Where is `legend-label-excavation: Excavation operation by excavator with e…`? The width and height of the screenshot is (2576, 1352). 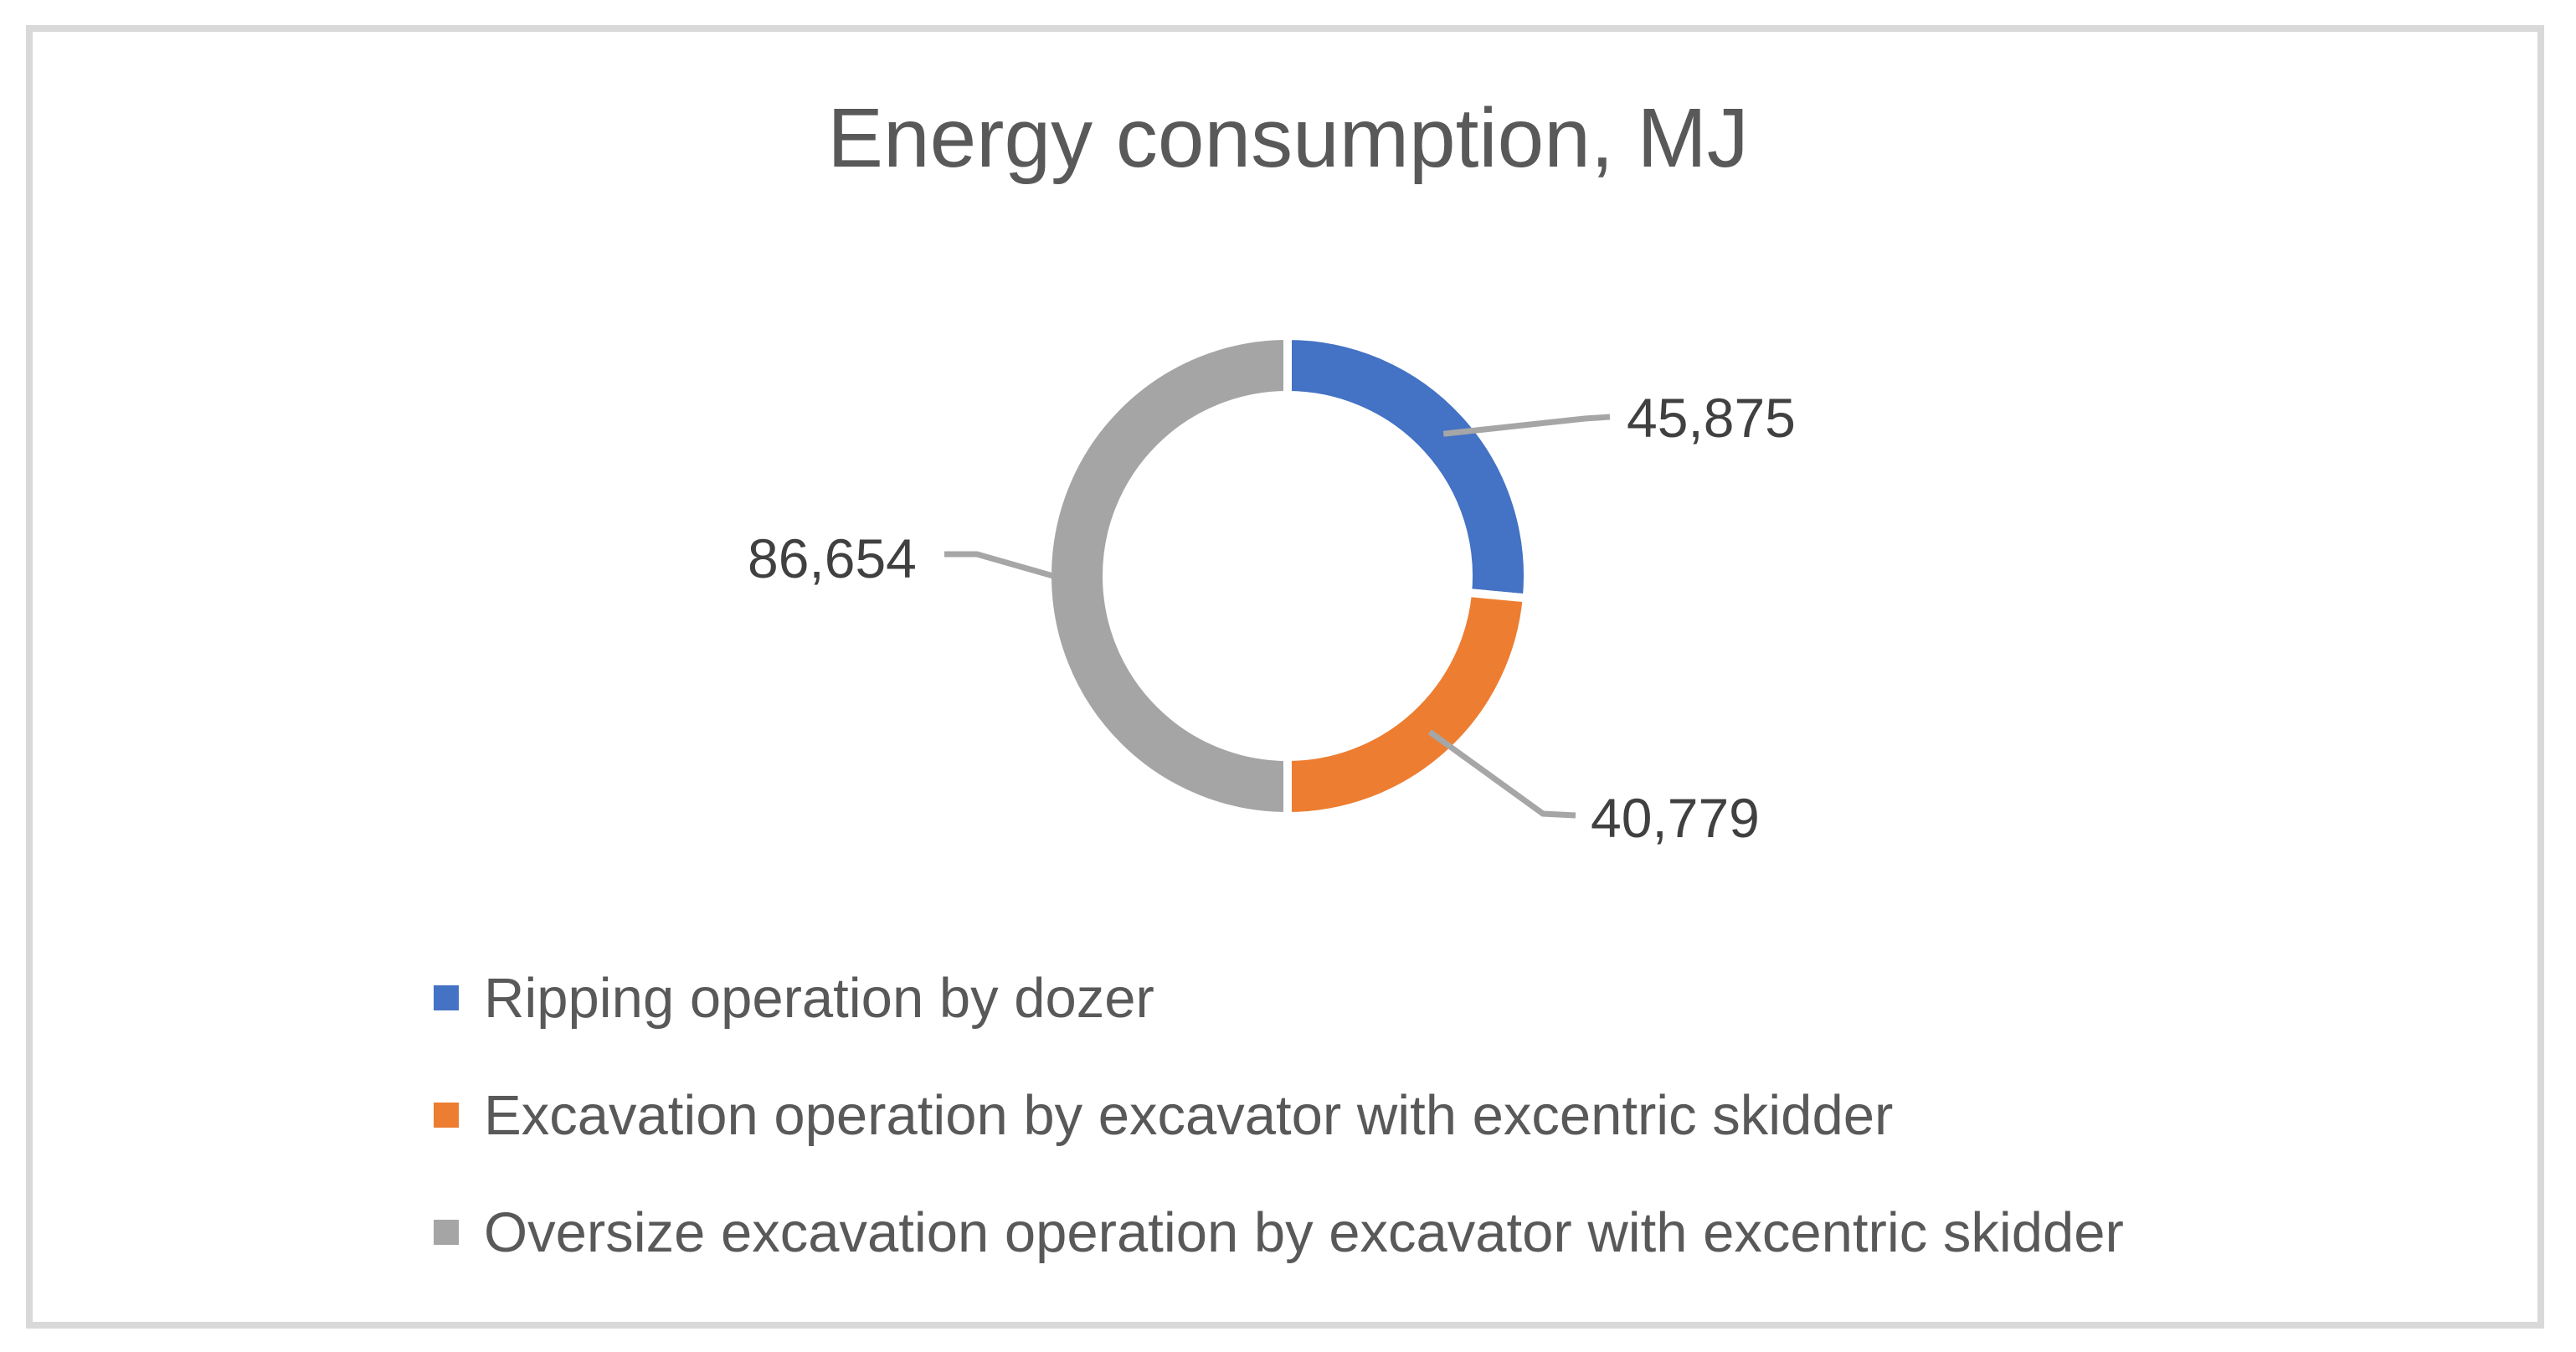 legend-label-excavation: Excavation operation by excavator with e… is located at coordinates (1189, 1115).